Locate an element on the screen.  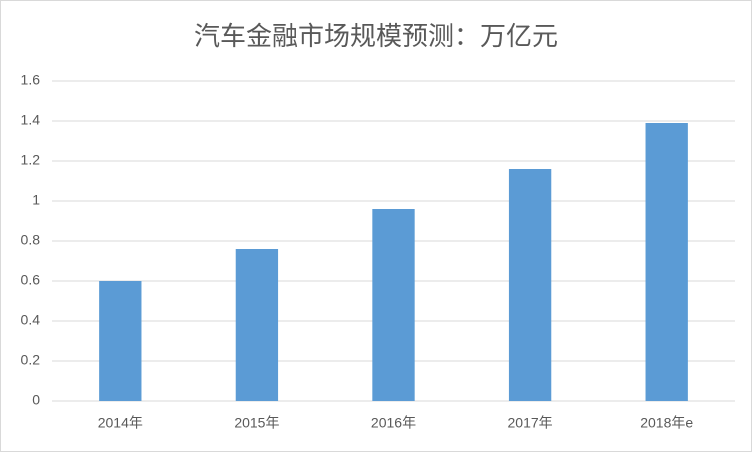
y-tick-label: 0 is located at coordinates (36, 400).